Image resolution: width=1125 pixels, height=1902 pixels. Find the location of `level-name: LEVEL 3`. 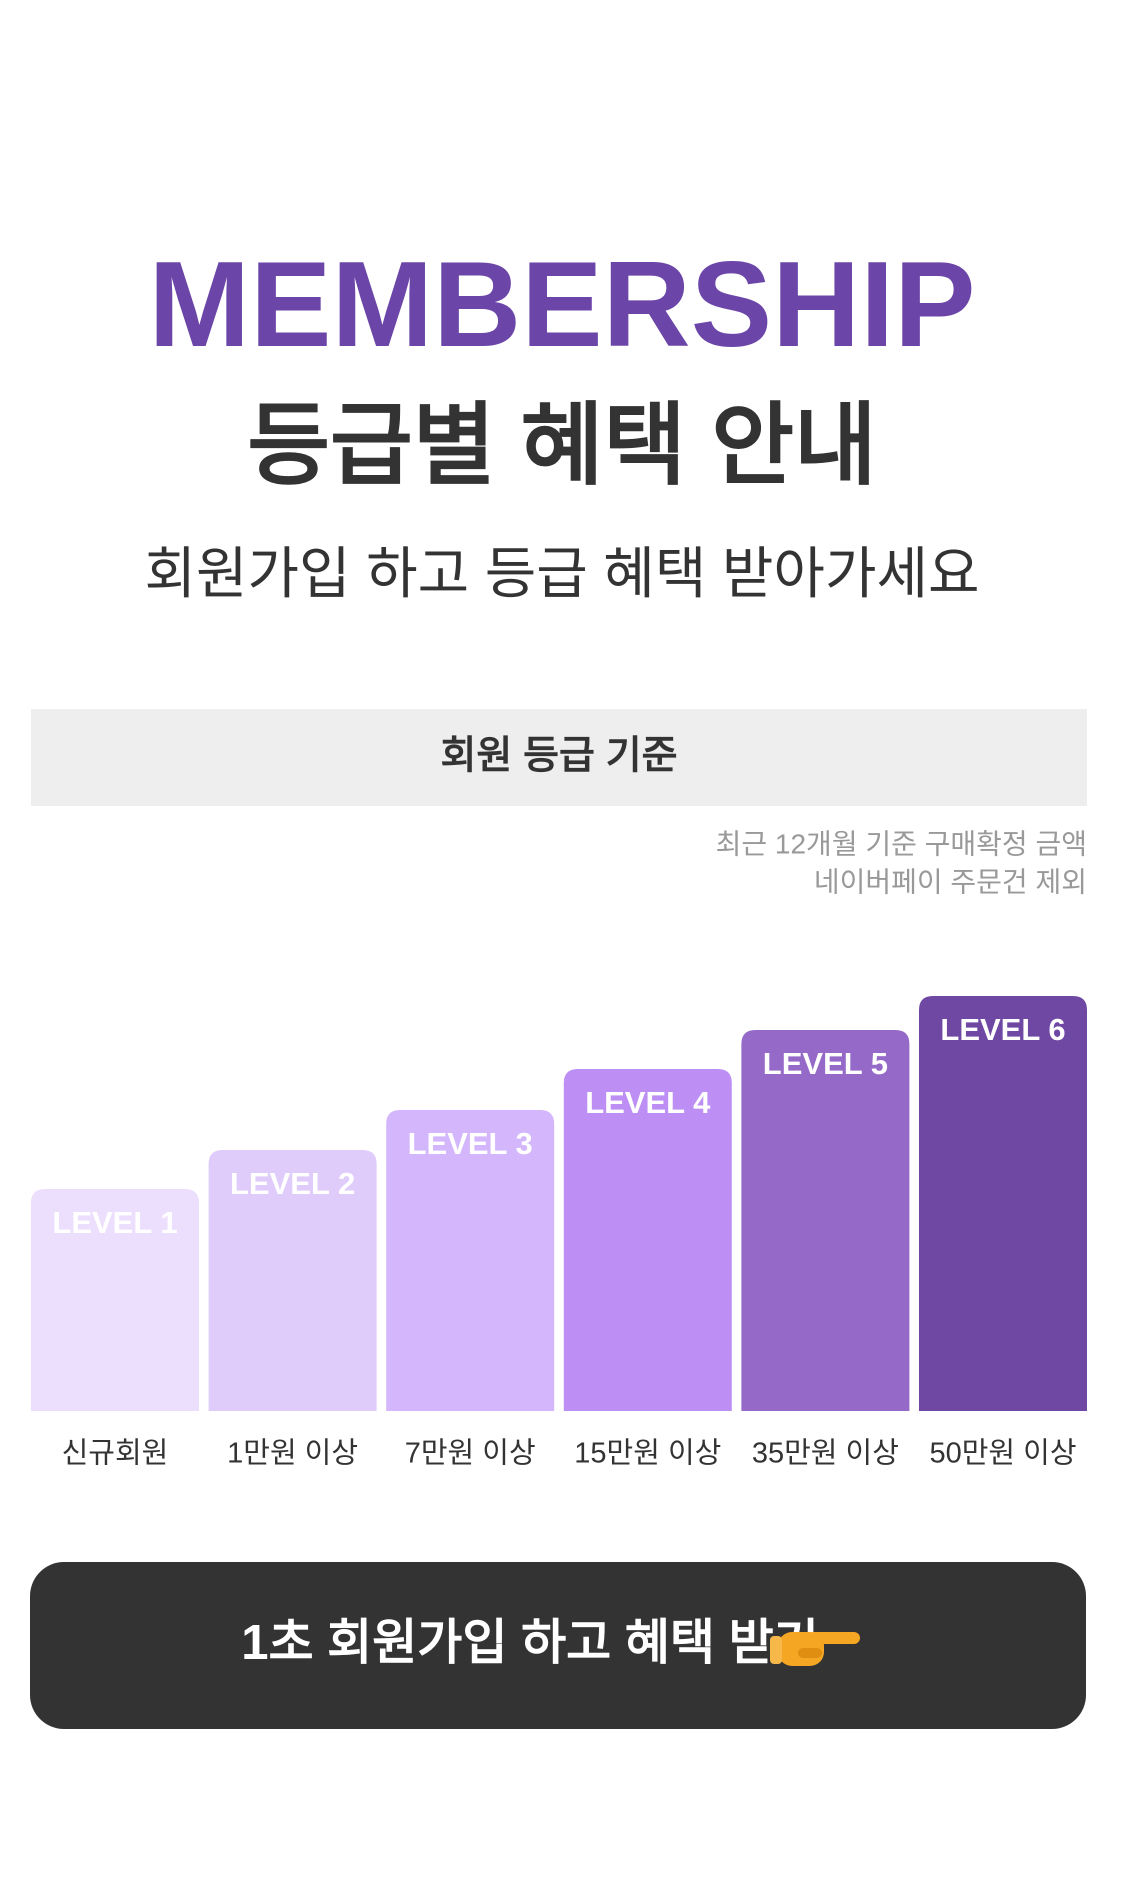

level-name: LEVEL 3 is located at coordinates (470, 1143).